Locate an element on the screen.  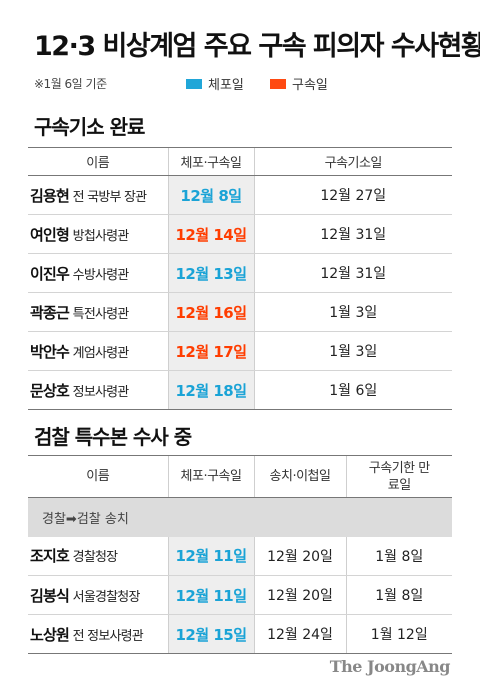
suspect-name: 곽종근 is located at coordinates (50, 312).